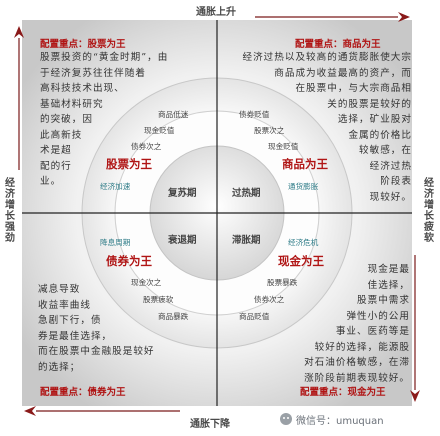  What do you see at coordinates (75, 336) in the screenshot?
I see `description-line: 券是最佳选择，` at bounding box center [75, 336].